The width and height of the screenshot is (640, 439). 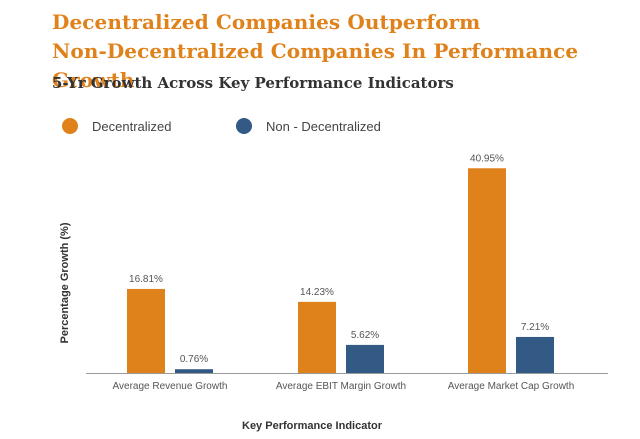 I want to click on legend-decentralized: Decentralized, so click(x=117, y=126).